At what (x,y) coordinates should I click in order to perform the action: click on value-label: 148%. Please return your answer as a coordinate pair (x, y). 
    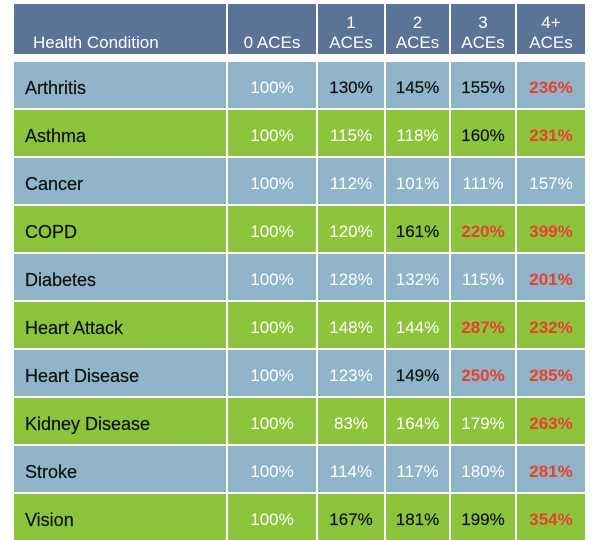
    Looking at the image, I should click on (351, 327).